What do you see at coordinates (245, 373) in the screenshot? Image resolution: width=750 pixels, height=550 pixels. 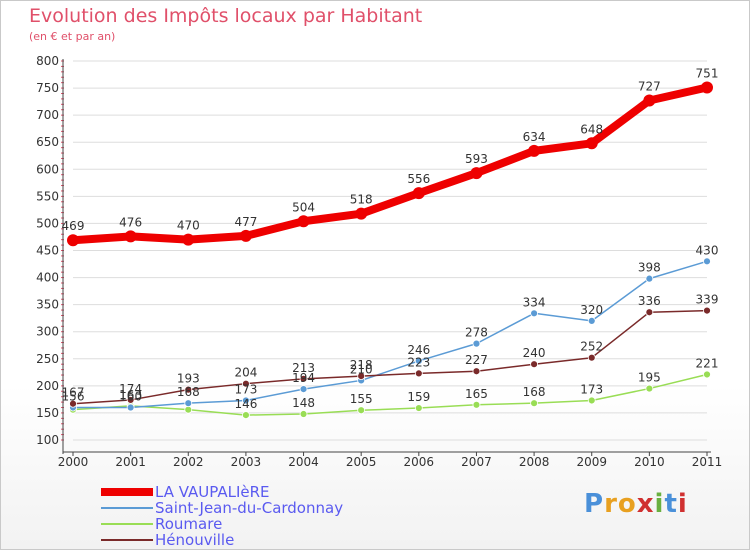 I see `data-label: 204` at bounding box center [245, 373].